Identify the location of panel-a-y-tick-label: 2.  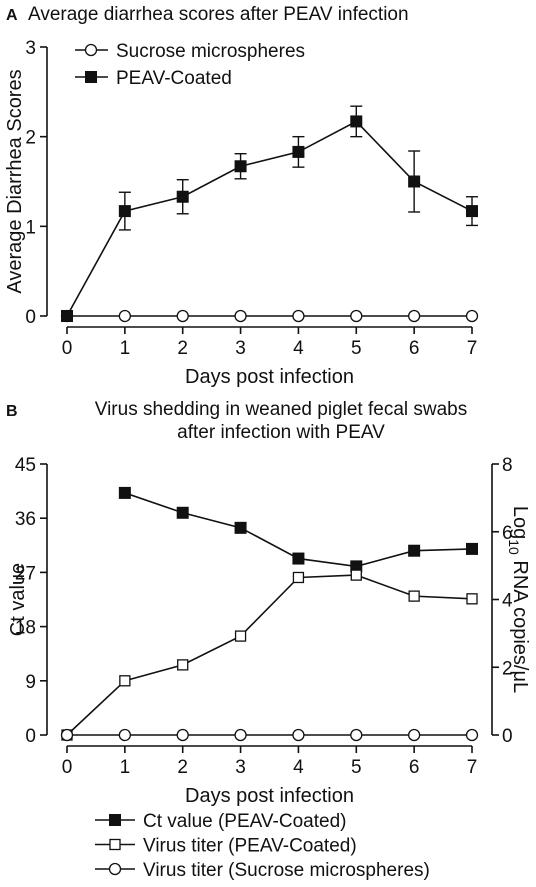
(30, 138).